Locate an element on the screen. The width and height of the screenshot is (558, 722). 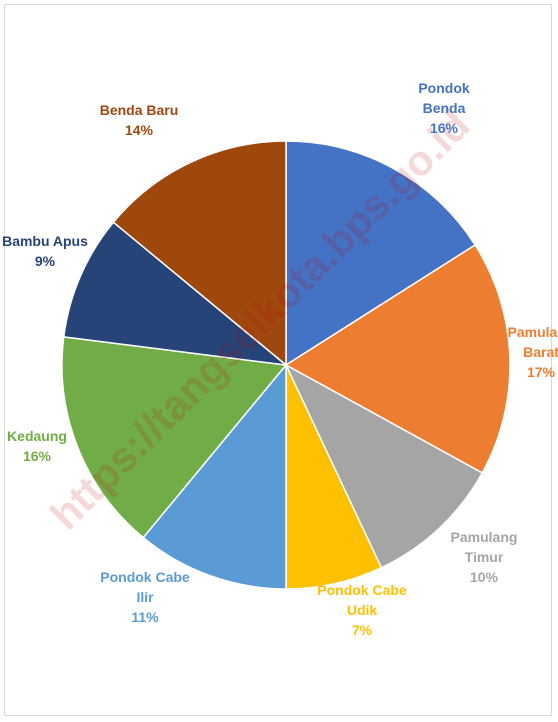
pie-slice-pondok-benda is located at coordinates (381, 253).